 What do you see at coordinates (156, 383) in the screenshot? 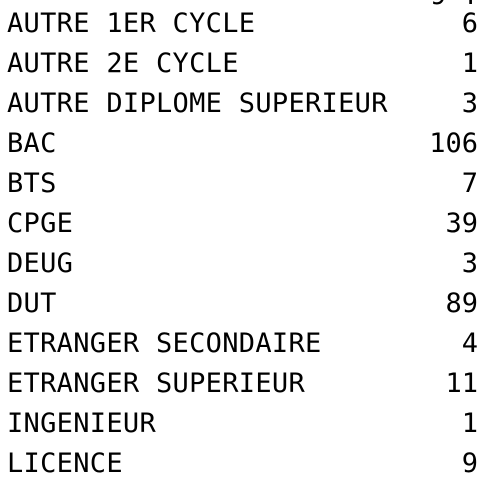
I see `row-label: ETRANGER SUPERIEUR` at bounding box center [156, 383].